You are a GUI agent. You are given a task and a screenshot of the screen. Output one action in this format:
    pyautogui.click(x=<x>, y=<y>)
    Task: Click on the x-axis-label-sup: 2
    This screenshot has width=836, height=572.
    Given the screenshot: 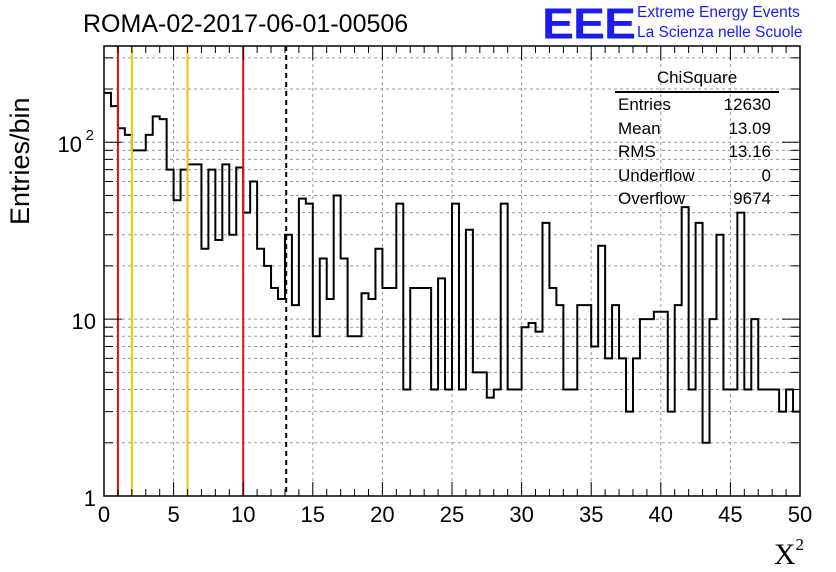 What is the action you would take?
    pyautogui.click(x=800, y=544)
    